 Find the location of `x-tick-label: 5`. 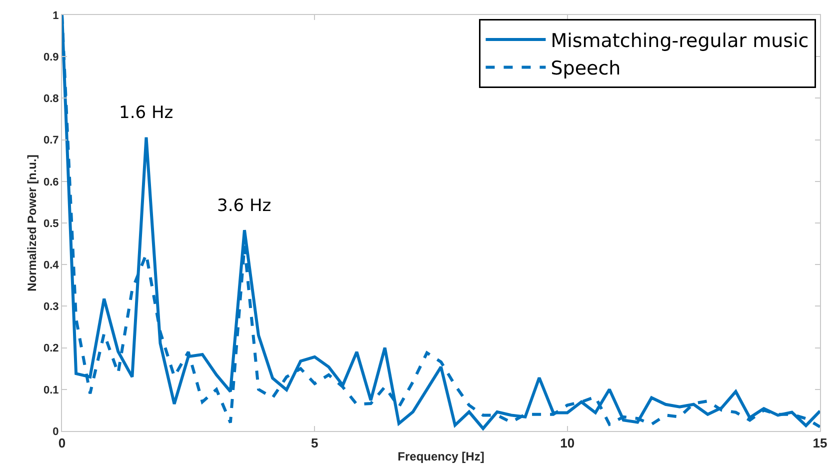

x-tick-label: 5 is located at coordinates (314, 443).